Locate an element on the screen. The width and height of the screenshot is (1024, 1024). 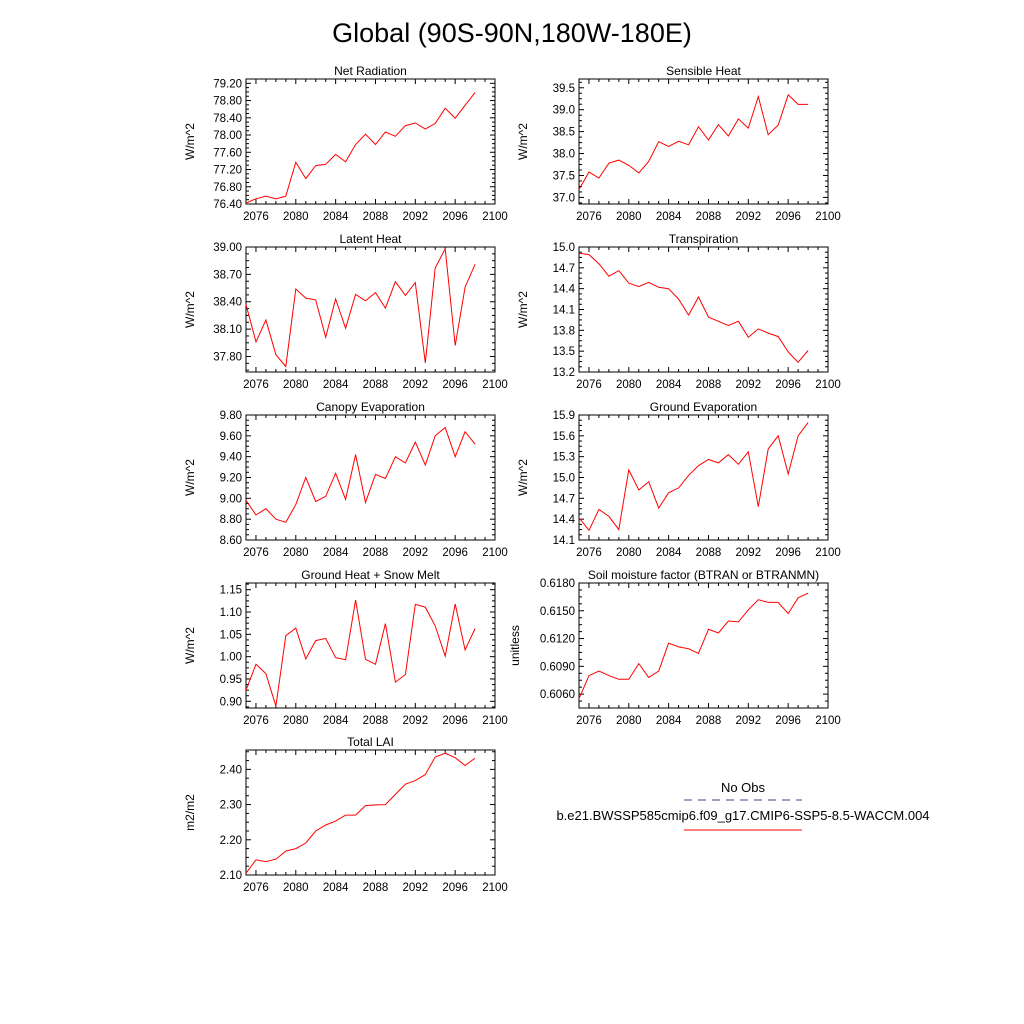
y-tick-label: 77.60 is located at coordinates (227, 153).